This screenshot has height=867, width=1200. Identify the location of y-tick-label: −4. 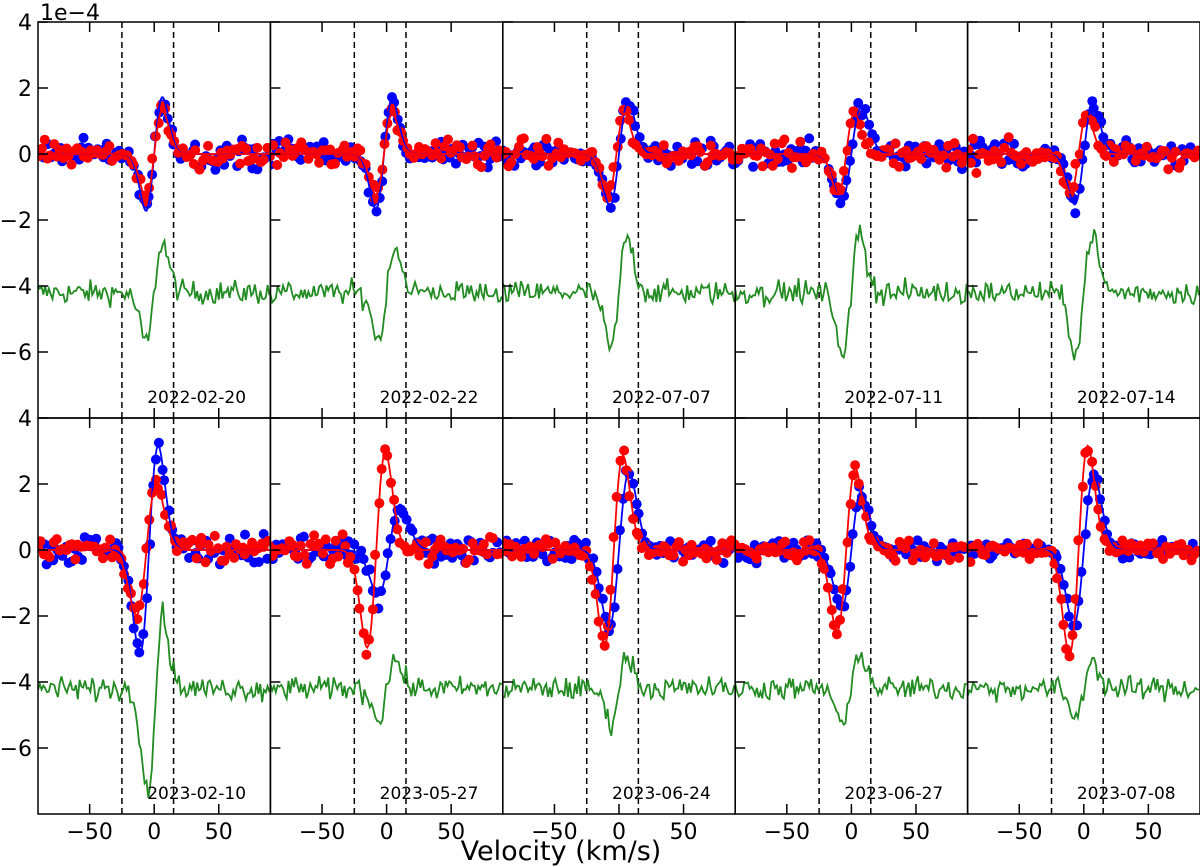
(16, 287).